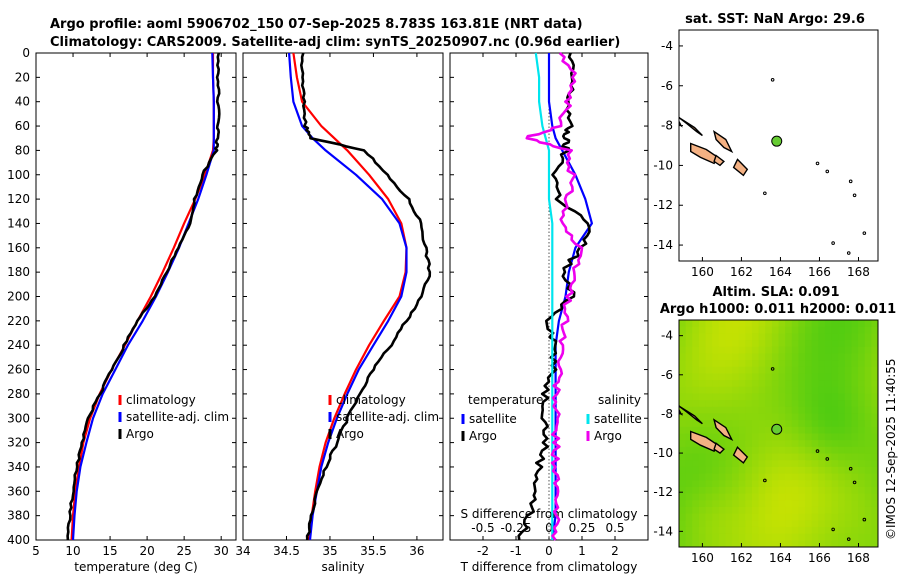 The width and height of the screenshot is (900, 580). What do you see at coordinates (663, 453) in the screenshot?
I see `map-y-tick-label: -10` at bounding box center [663, 453].